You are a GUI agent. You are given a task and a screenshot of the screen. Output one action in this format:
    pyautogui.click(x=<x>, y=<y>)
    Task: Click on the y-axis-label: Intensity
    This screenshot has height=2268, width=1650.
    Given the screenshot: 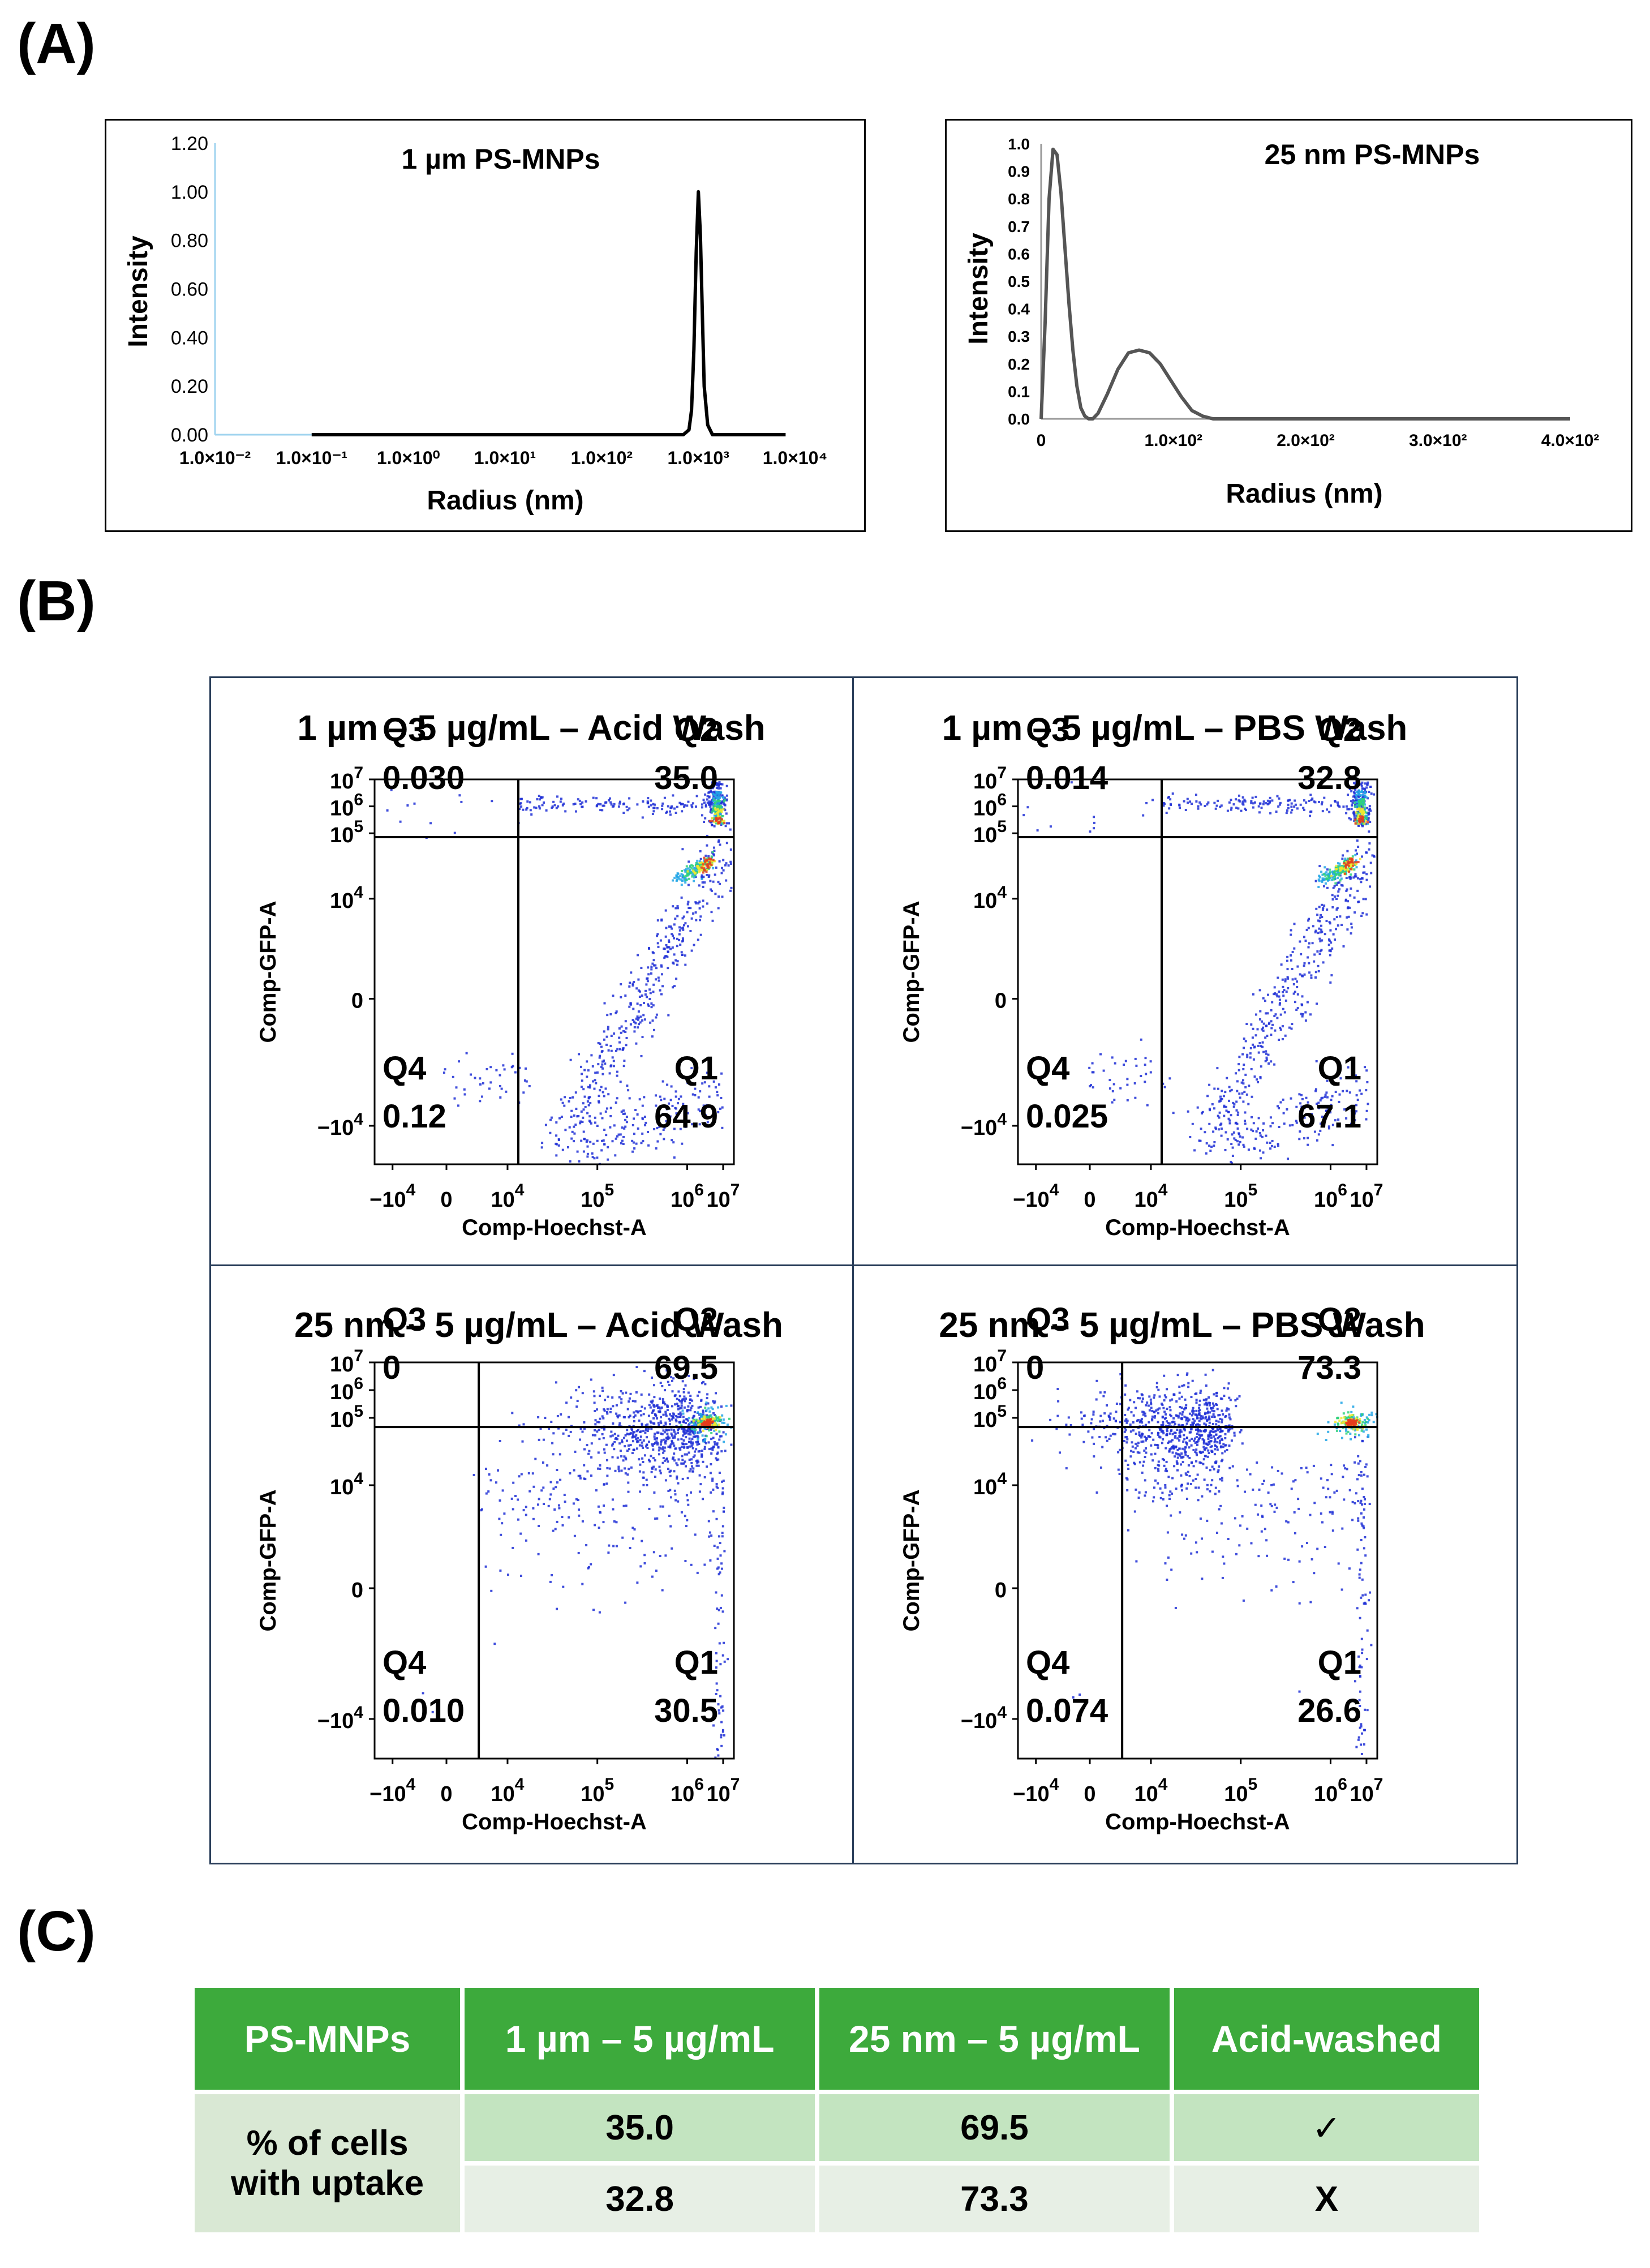 What is the action you would take?
    pyautogui.click(x=138, y=291)
    